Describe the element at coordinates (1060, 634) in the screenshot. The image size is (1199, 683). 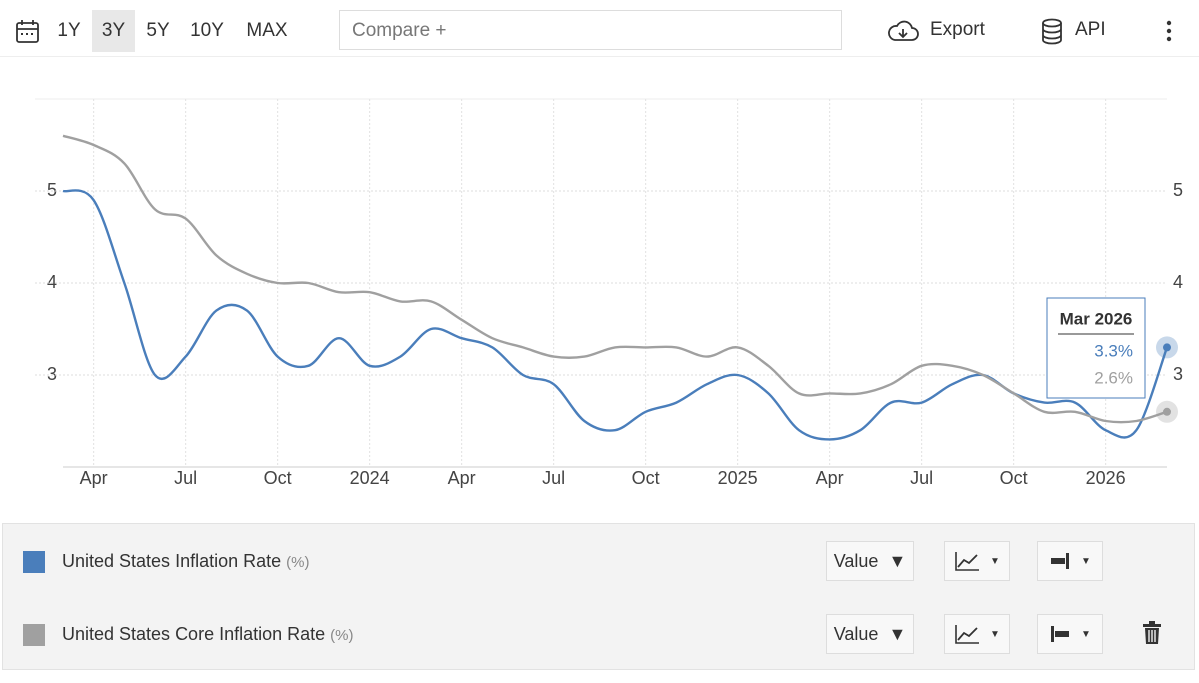
I see `axis-left-icon` at that location.